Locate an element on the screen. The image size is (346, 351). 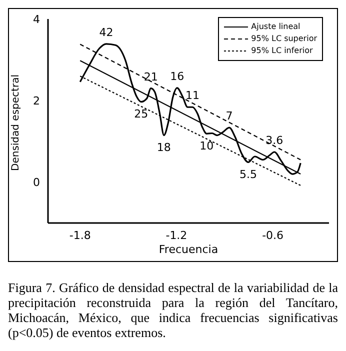
annotation: 21 is located at coordinates (151, 77).